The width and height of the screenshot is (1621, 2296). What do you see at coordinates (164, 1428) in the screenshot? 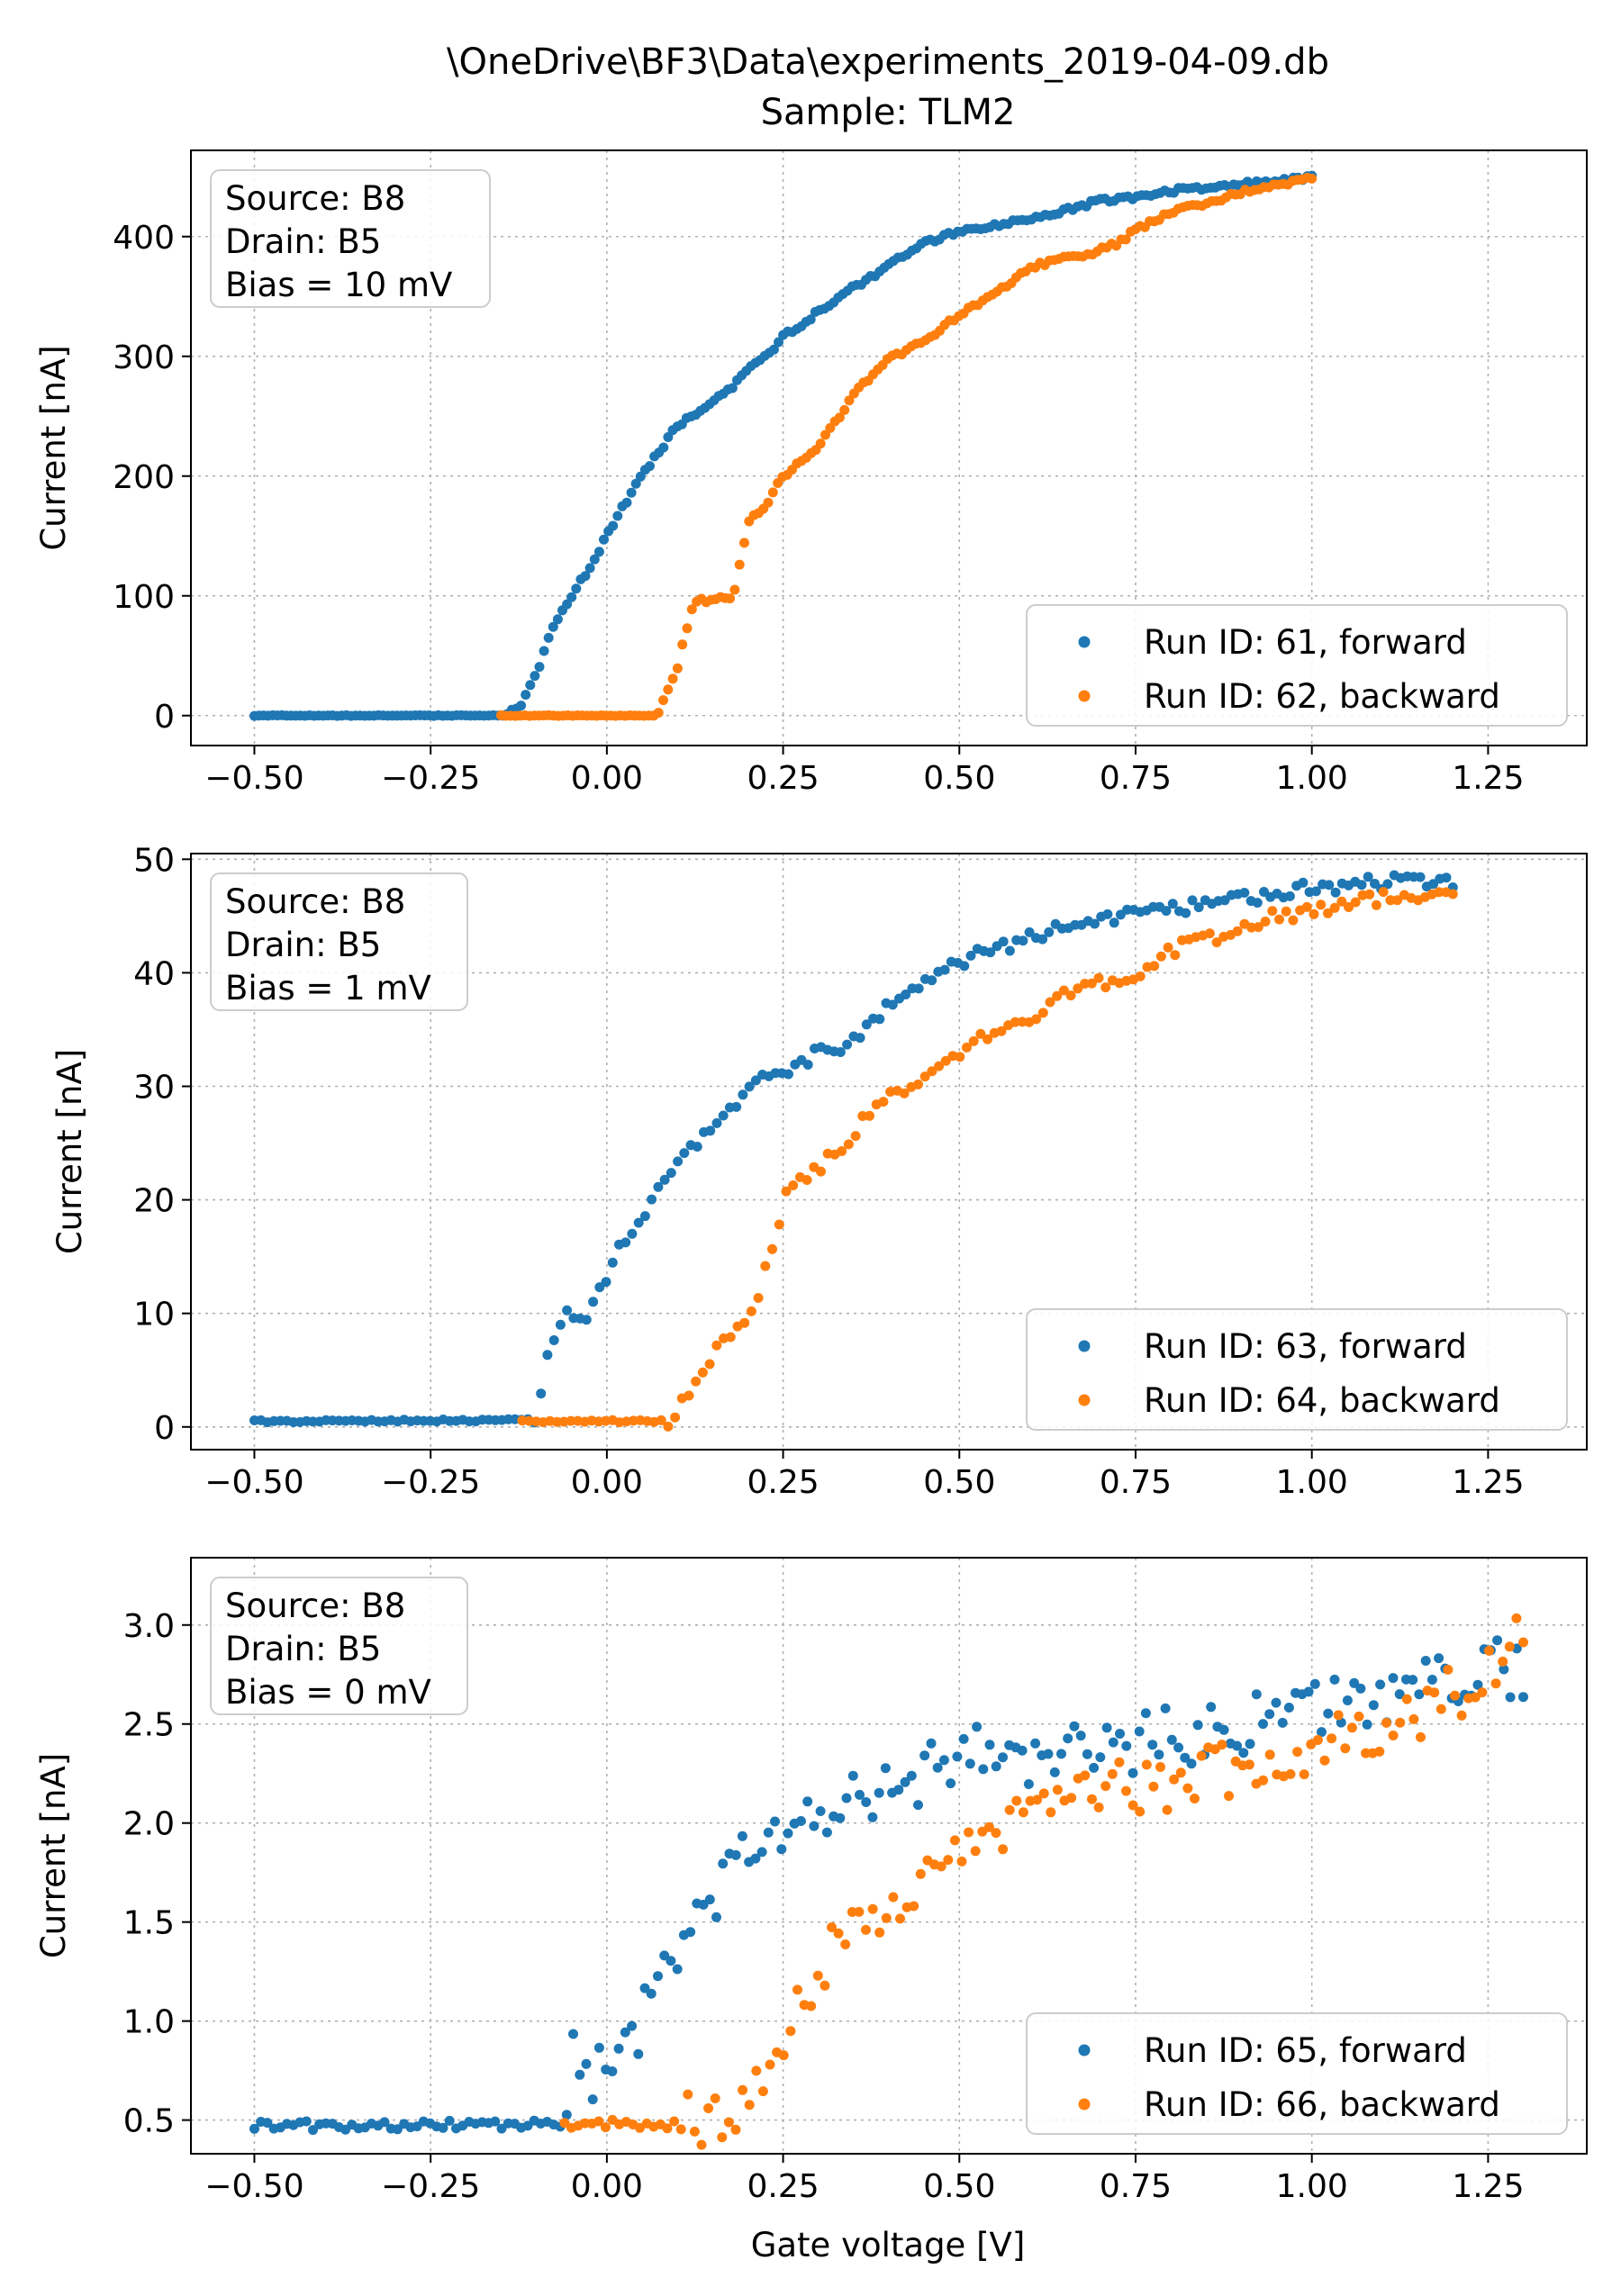
I see `y-tick-label: 0` at bounding box center [164, 1428].